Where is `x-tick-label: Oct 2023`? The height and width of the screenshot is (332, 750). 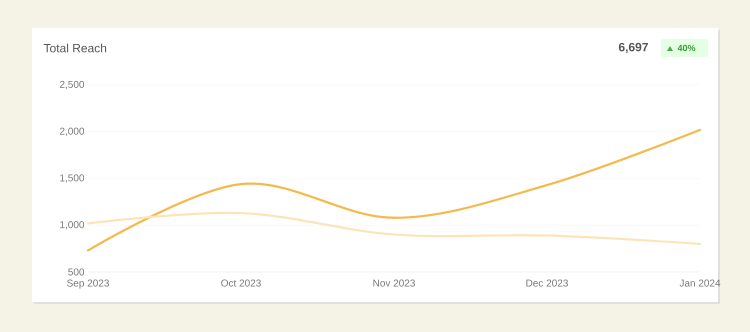
x-tick-label: Oct 2023 is located at coordinates (241, 283).